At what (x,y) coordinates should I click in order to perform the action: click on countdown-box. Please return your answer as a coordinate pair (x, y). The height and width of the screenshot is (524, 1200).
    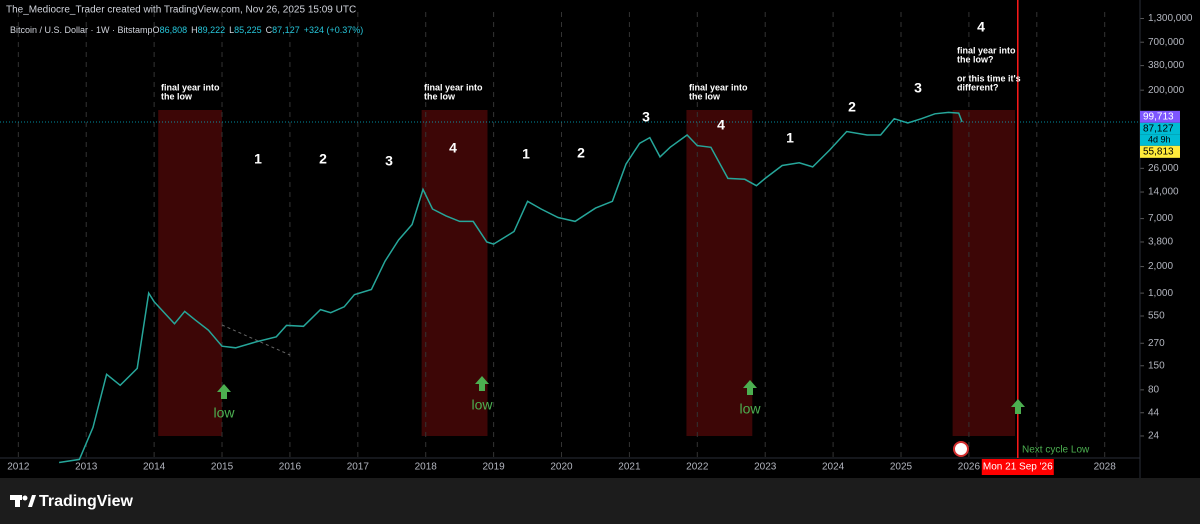
    Looking at the image, I should click on (1160, 140).